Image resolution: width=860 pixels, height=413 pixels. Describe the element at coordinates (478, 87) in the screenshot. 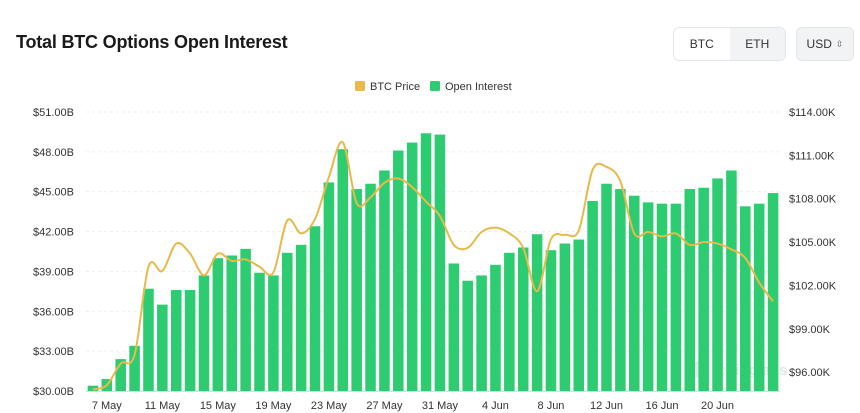

I see `legend-label-open-interest: Open Interest` at that location.